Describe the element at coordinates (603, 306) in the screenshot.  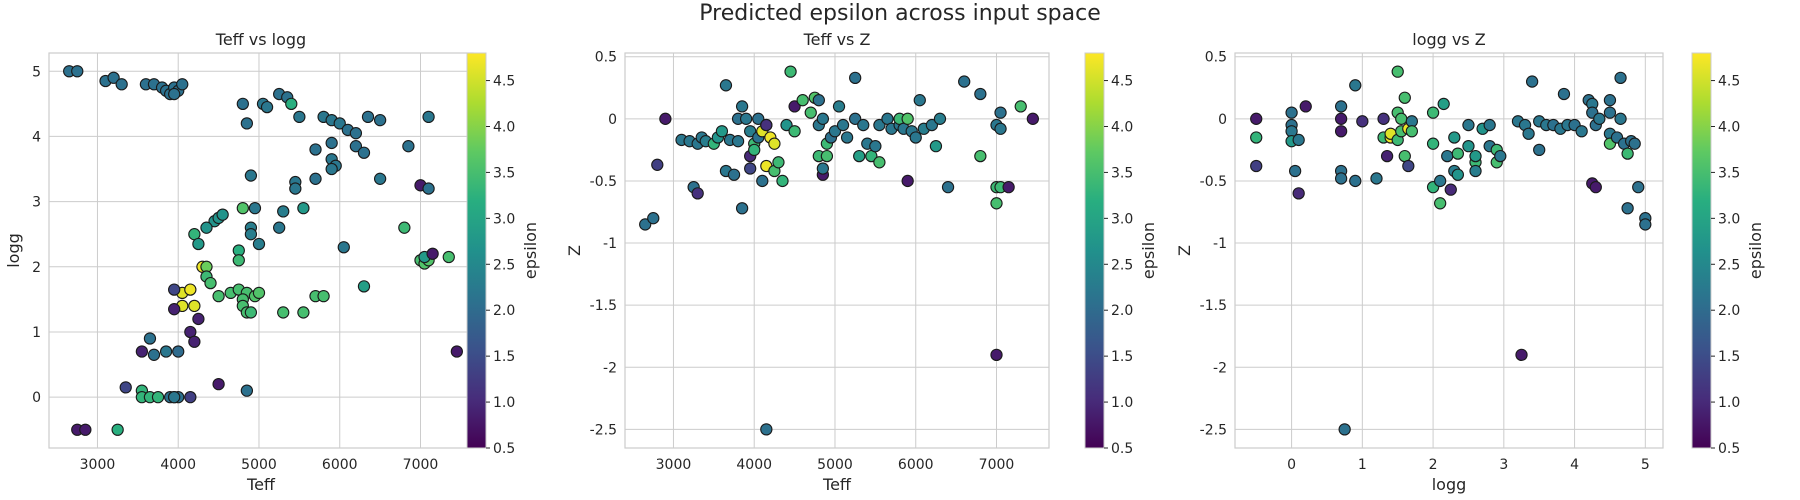
I see `y-tick-label: -1.5` at that location.